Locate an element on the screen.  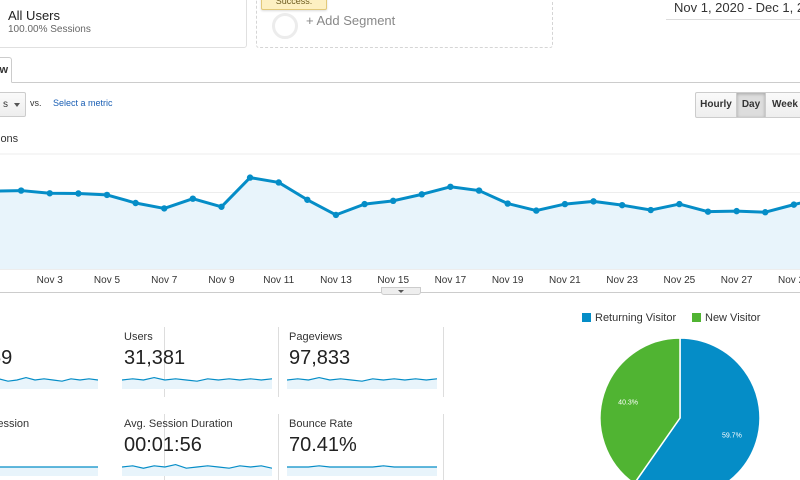
legend-label: New Visitor is located at coordinates (733, 318).